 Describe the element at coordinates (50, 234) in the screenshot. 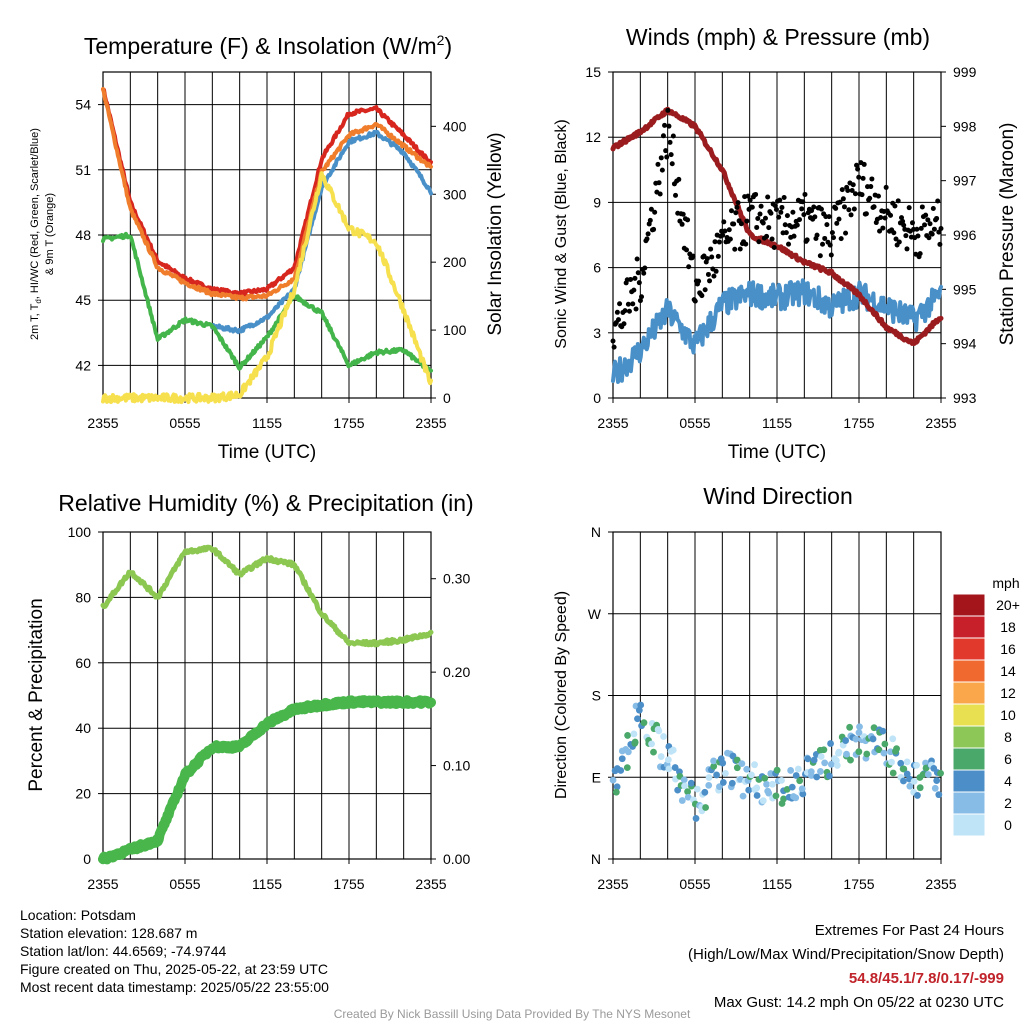

I see `temperature-ylabel-left-line2: & 9m T (Orange)` at that location.